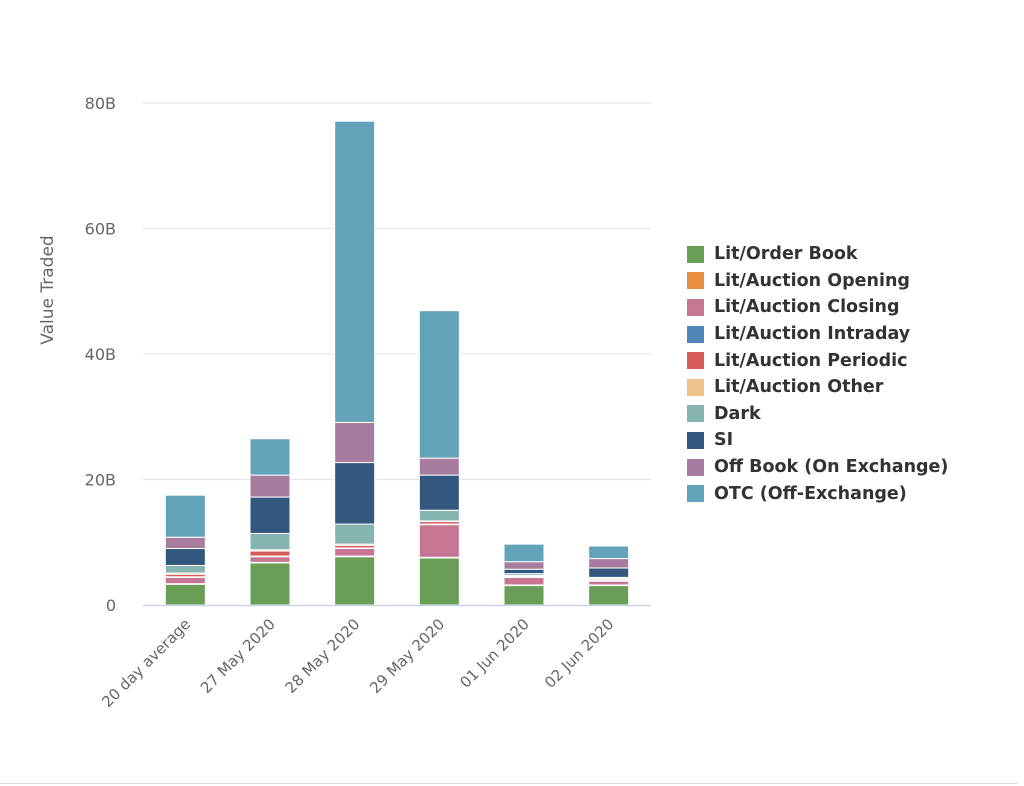 The image size is (1024, 786). I want to click on x-tick-label: 27 May 2020, so click(238, 656).